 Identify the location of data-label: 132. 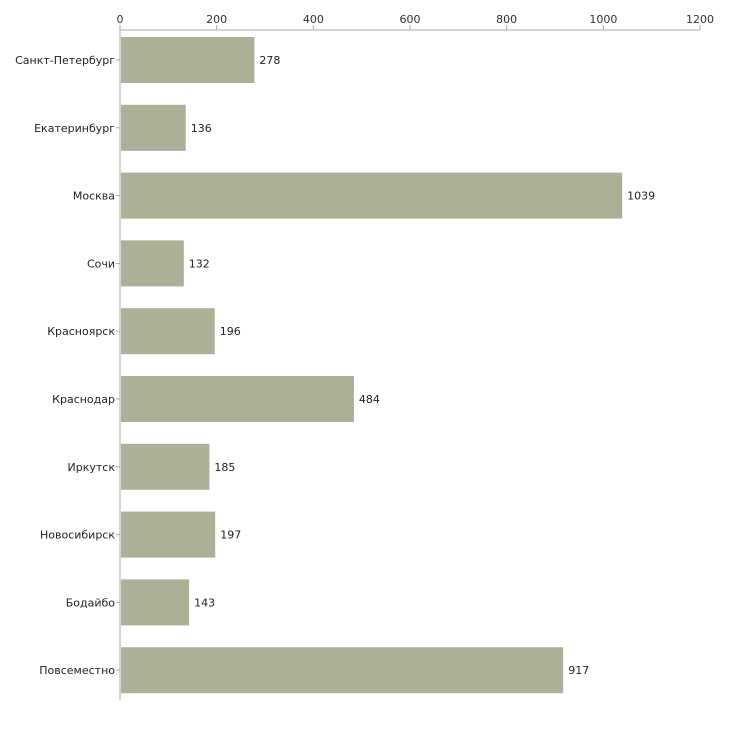
(199, 263).